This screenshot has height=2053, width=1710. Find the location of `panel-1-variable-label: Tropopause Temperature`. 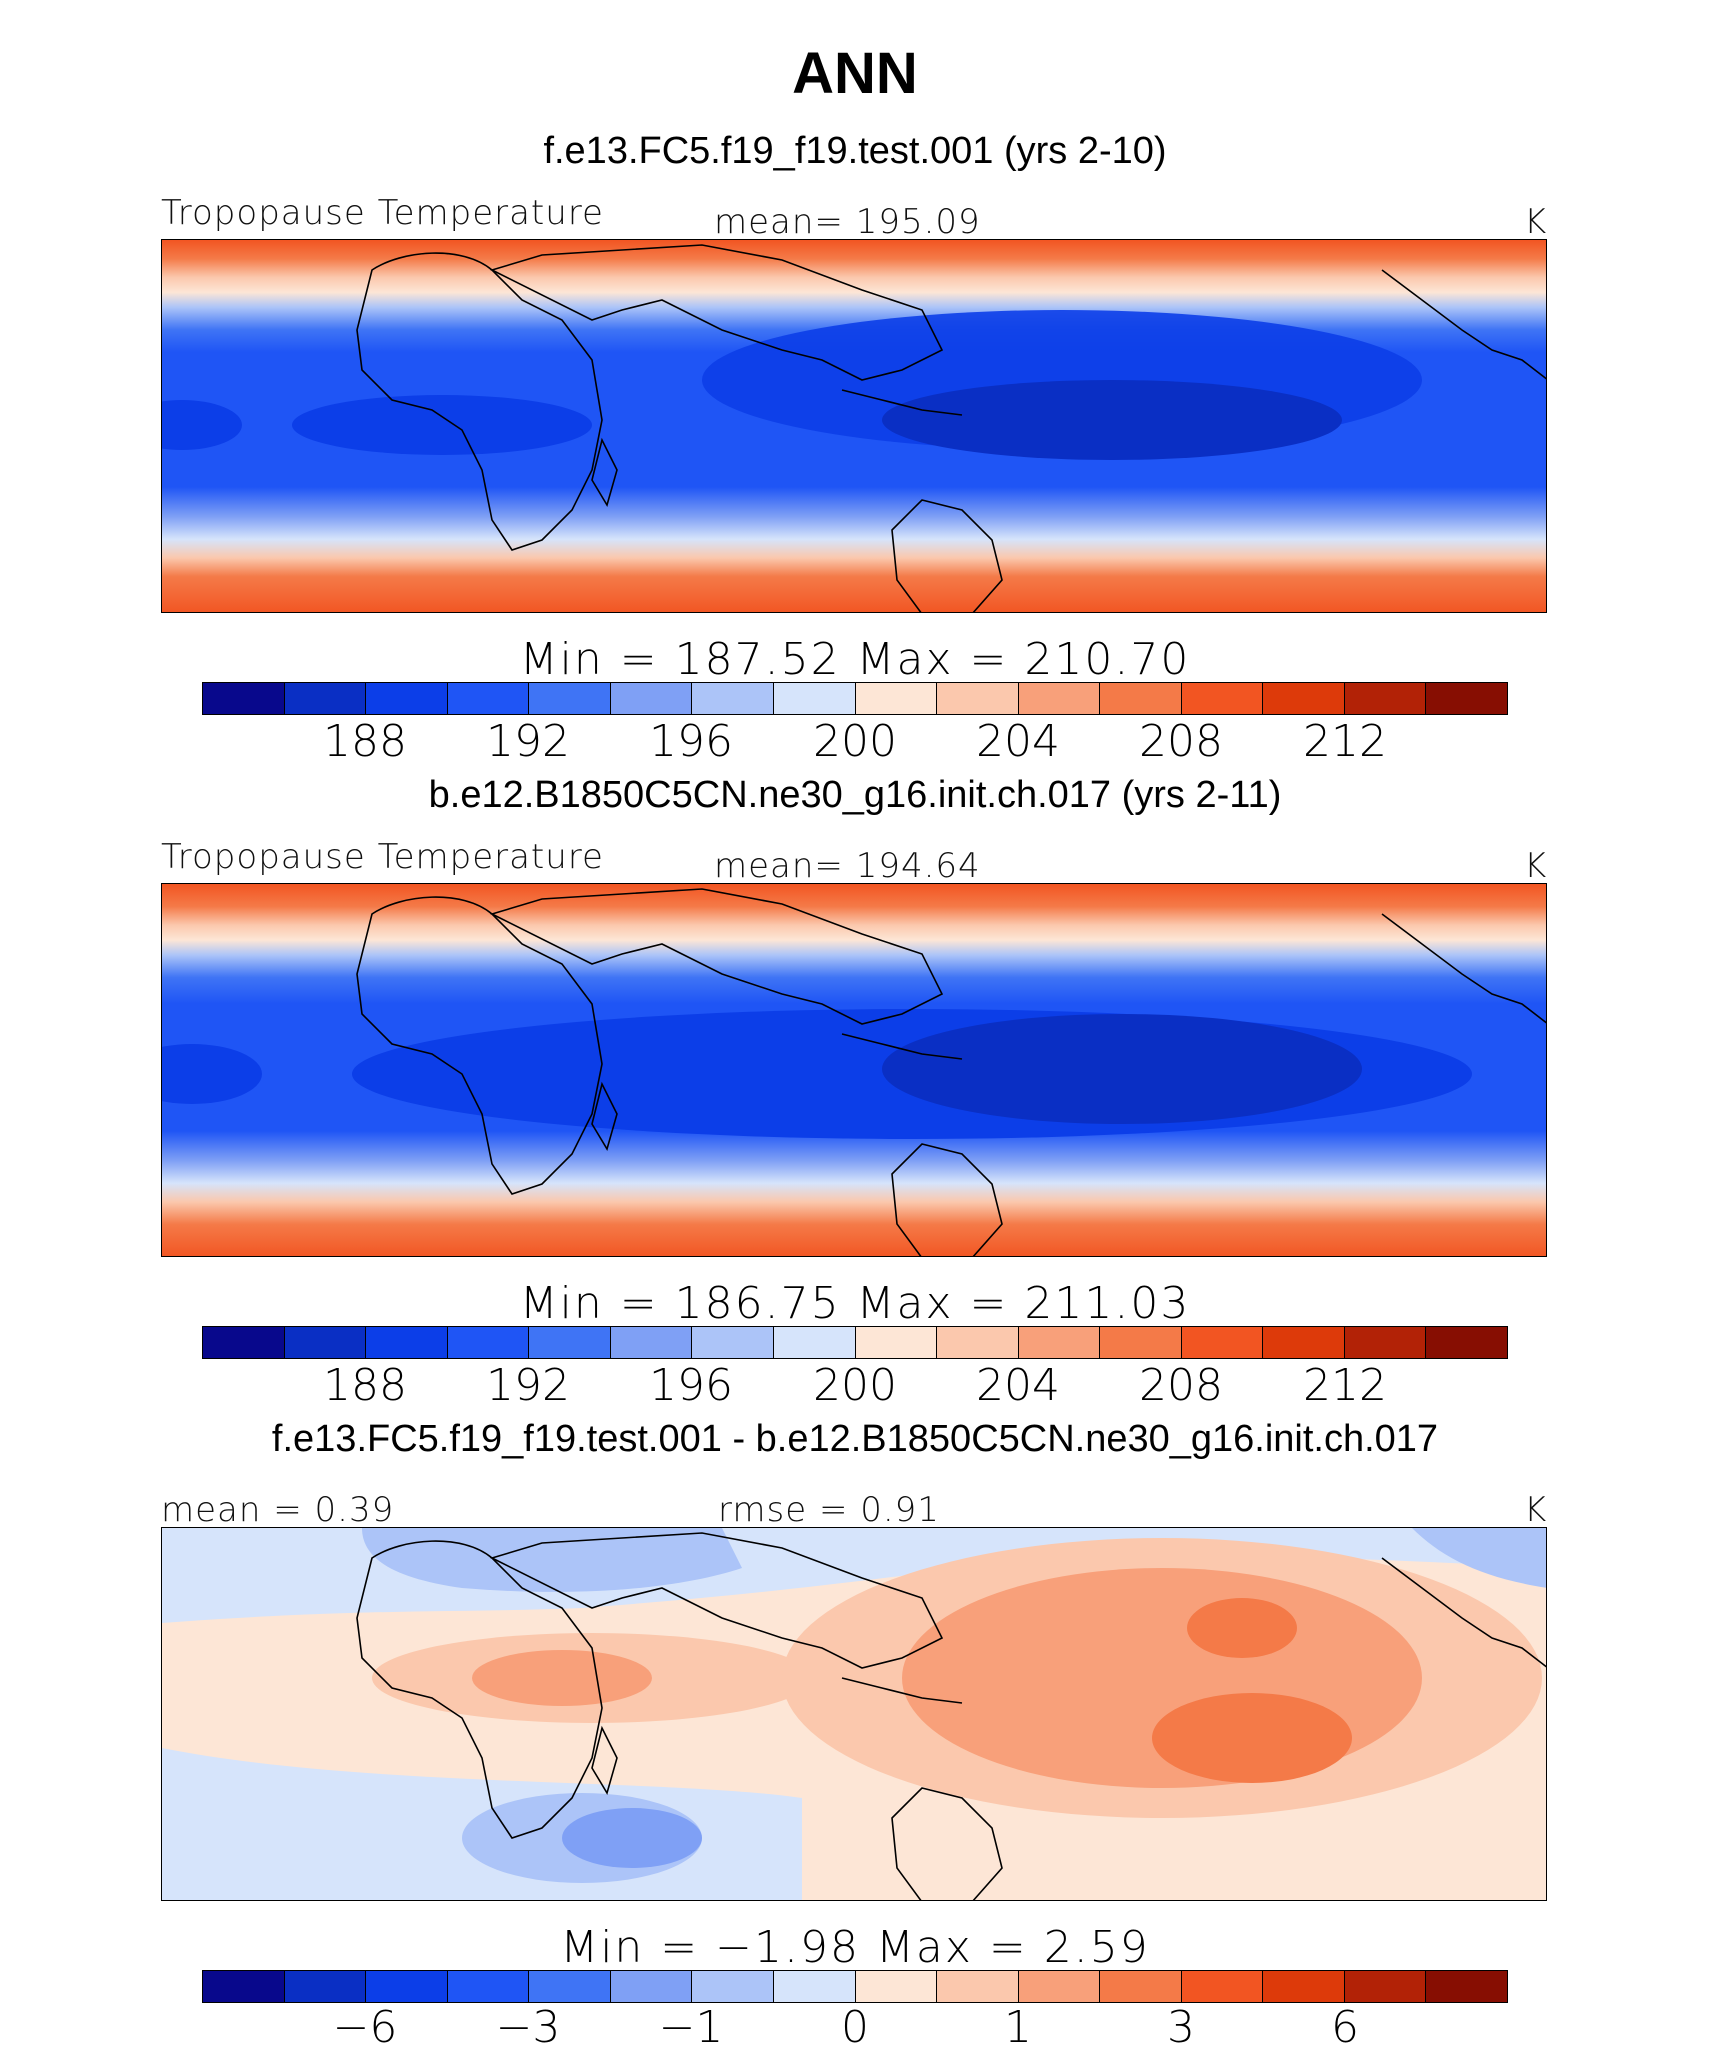

panel-1-variable-label: Tropopause Temperature is located at coordinates (382, 213).